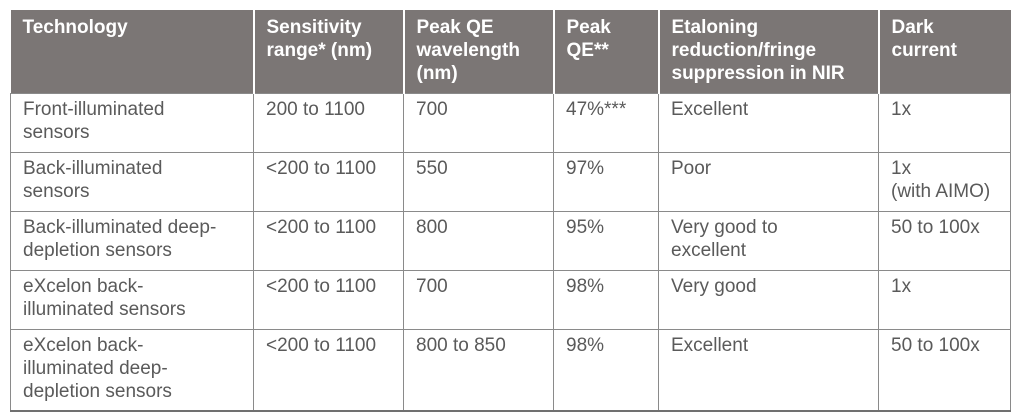  I want to click on header-dark-current: Dark current, so click(944, 52).